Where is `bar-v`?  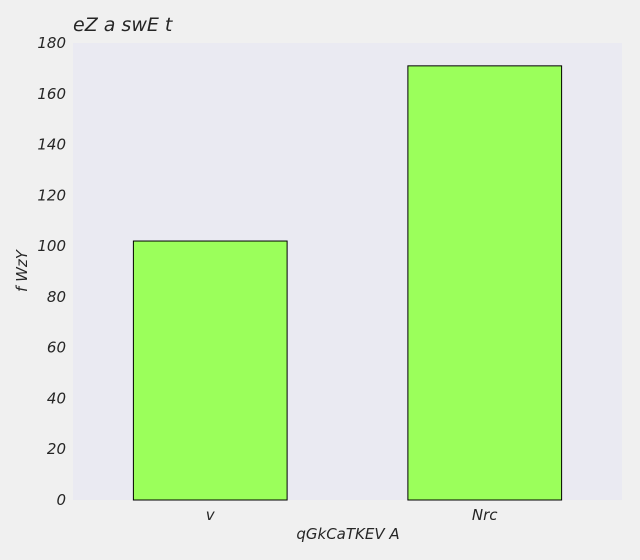
bar-v is located at coordinates (210, 370).